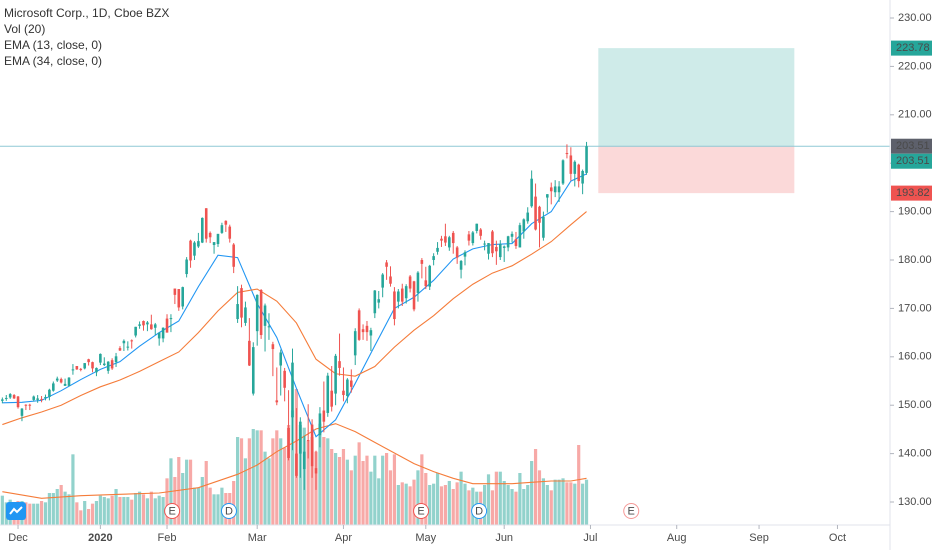 The height and width of the screenshot is (550, 932). I want to click on logo, so click(16, 511).